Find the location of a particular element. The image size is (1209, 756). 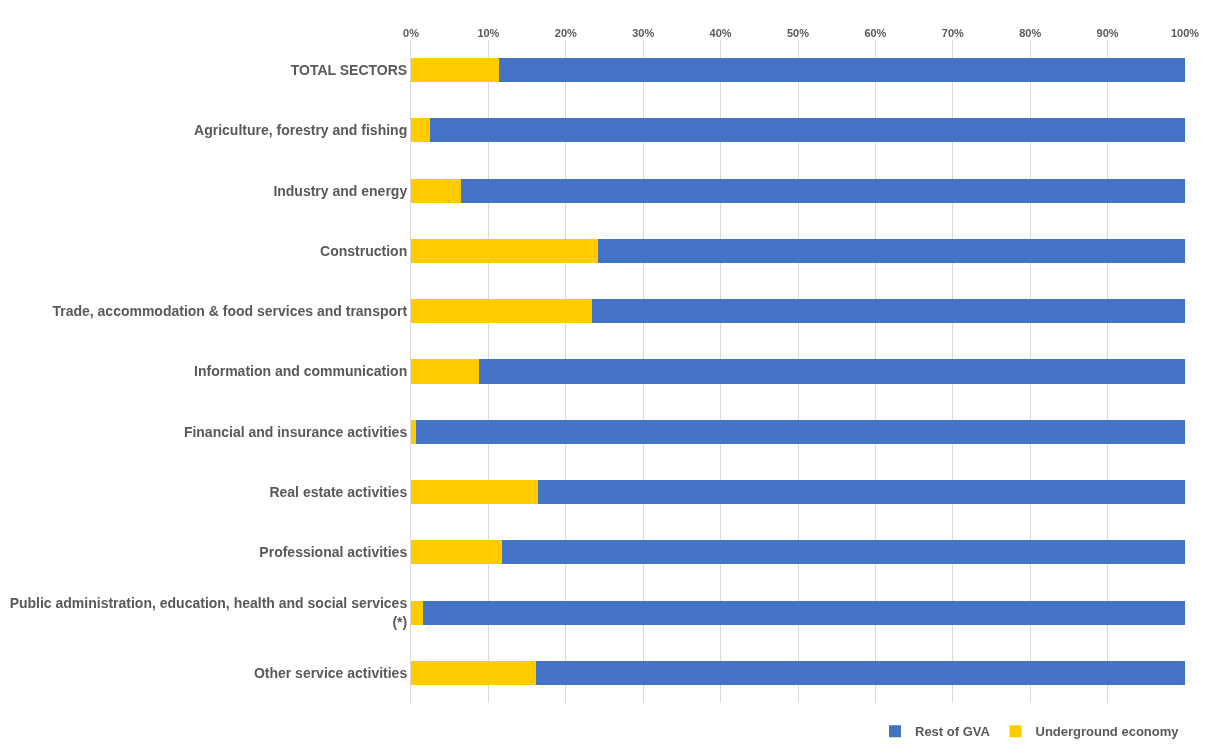

legend-label: Underground economy is located at coordinates (1107, 732).